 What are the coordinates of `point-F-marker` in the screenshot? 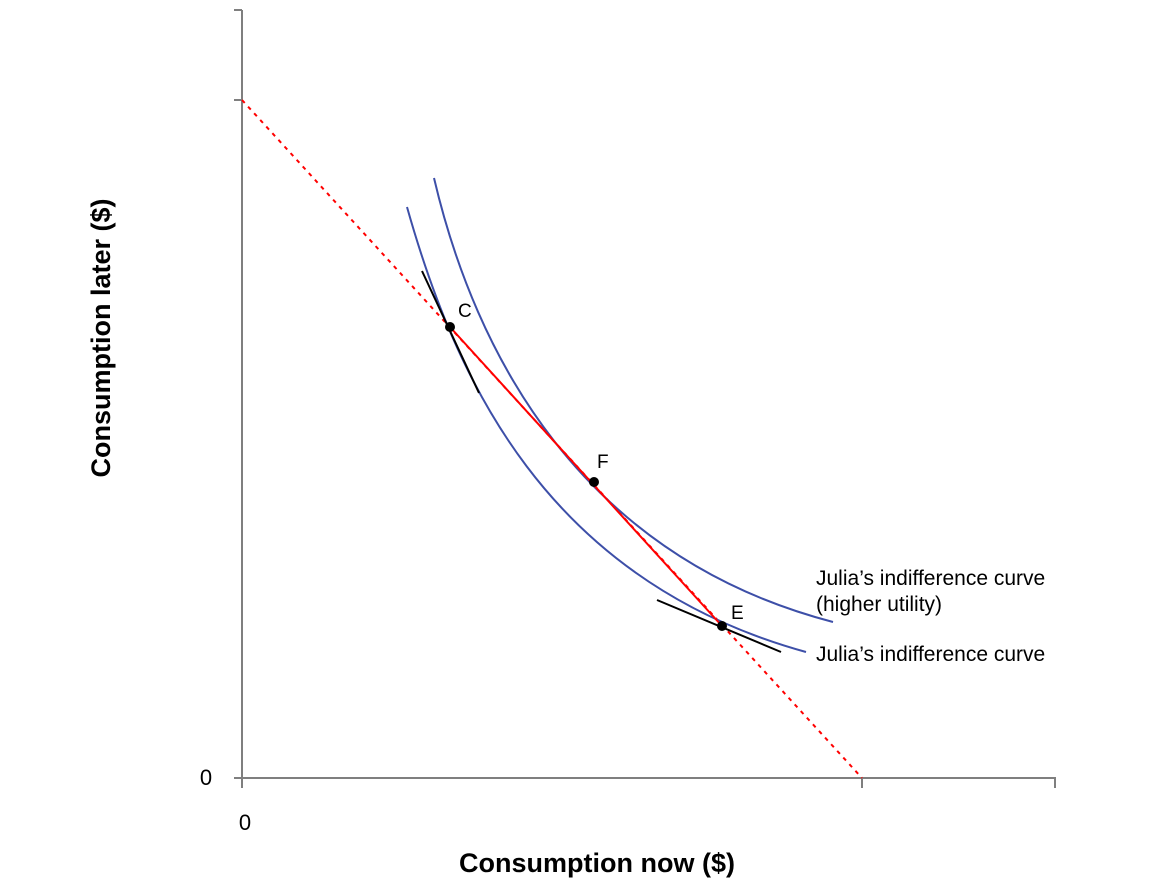 It's located at (594, 482).